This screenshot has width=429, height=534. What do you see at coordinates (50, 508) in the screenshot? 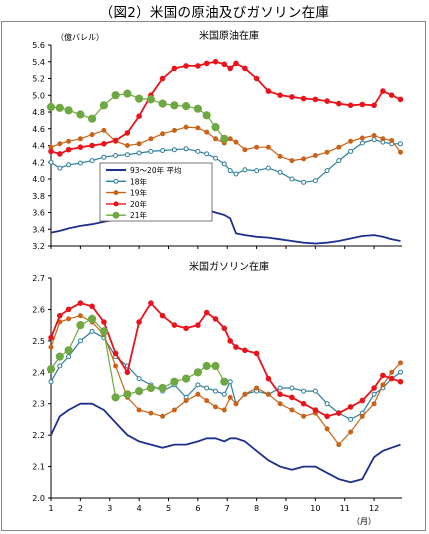
I see `c2-x-tick-label: 1` at bounding box center [50, 508].